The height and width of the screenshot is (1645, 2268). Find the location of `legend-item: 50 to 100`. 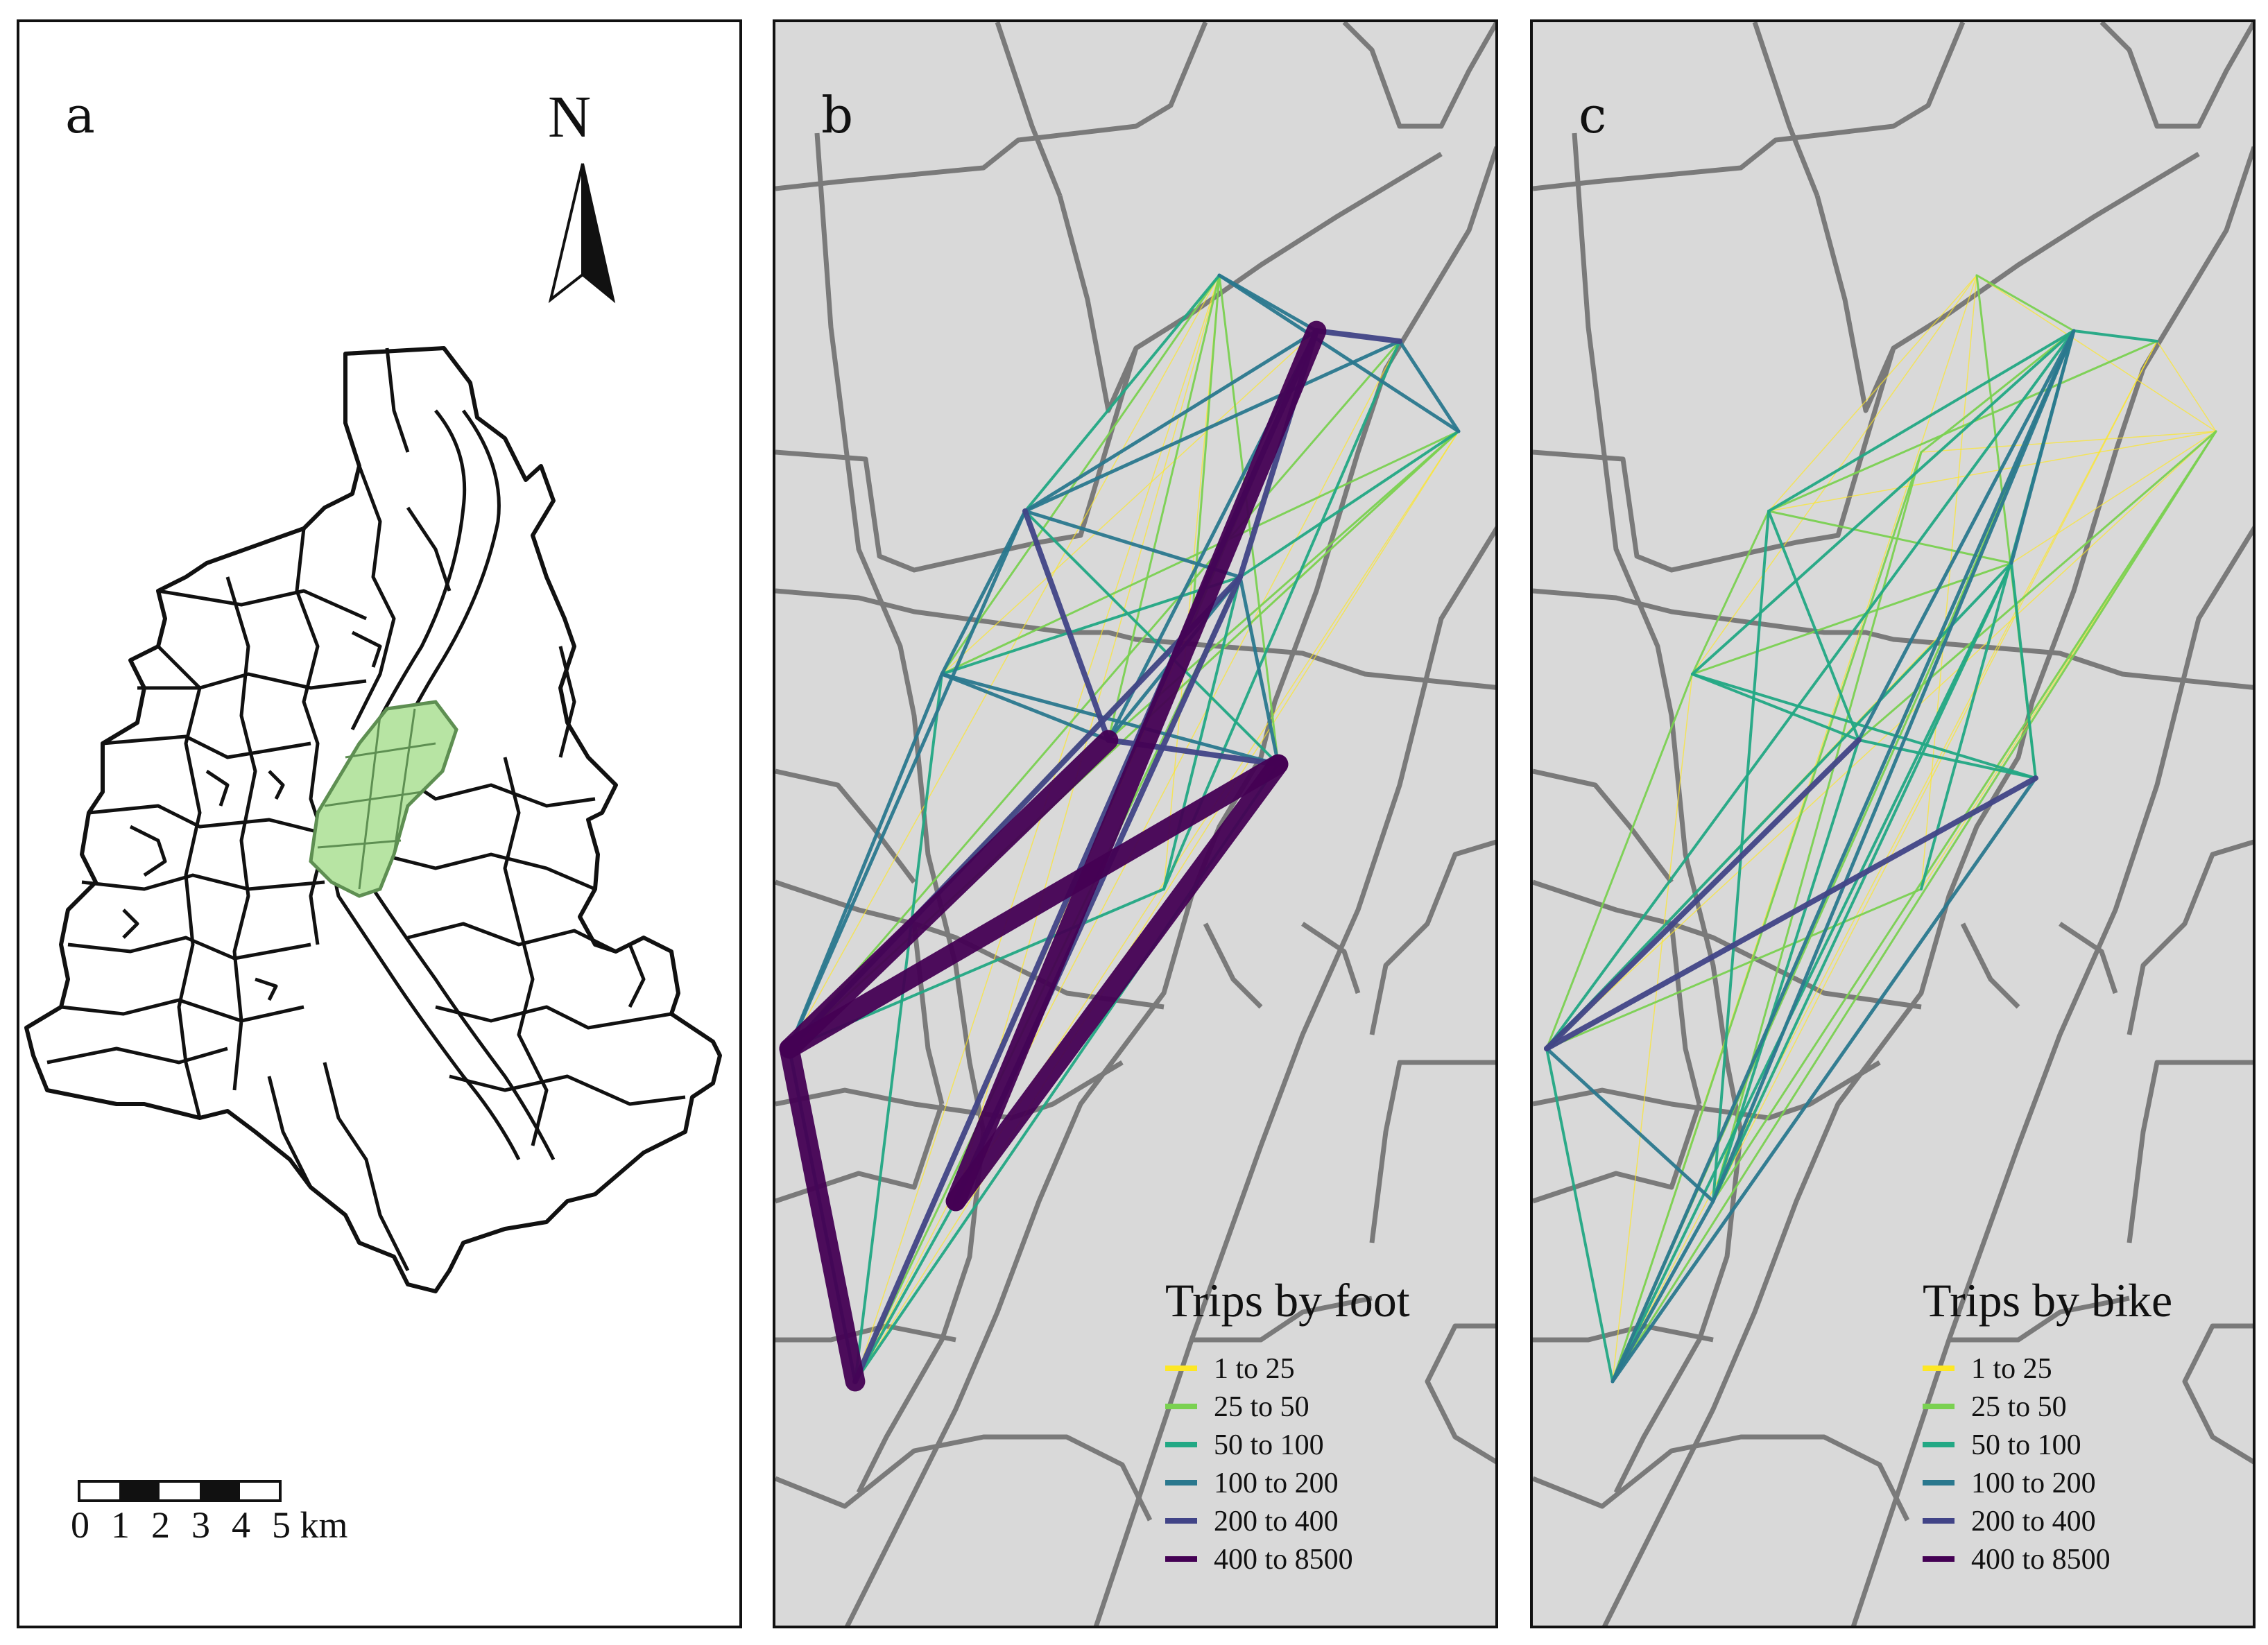

legend-item: 50 to 100 is located at coordinates (1288, 1447).